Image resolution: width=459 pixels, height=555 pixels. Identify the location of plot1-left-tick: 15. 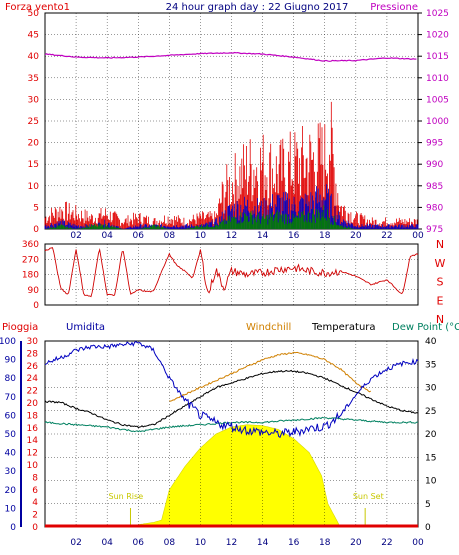
(33, 165).